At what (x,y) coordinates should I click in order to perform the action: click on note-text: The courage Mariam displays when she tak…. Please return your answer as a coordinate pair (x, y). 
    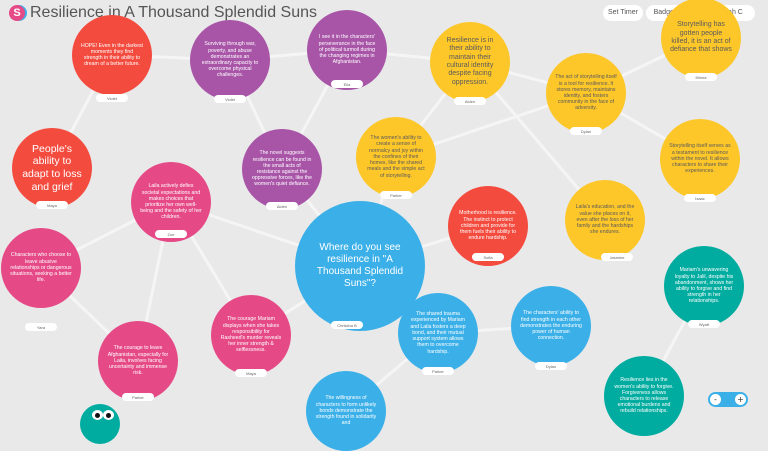
    Looking at the image, I should click on (251, 335).